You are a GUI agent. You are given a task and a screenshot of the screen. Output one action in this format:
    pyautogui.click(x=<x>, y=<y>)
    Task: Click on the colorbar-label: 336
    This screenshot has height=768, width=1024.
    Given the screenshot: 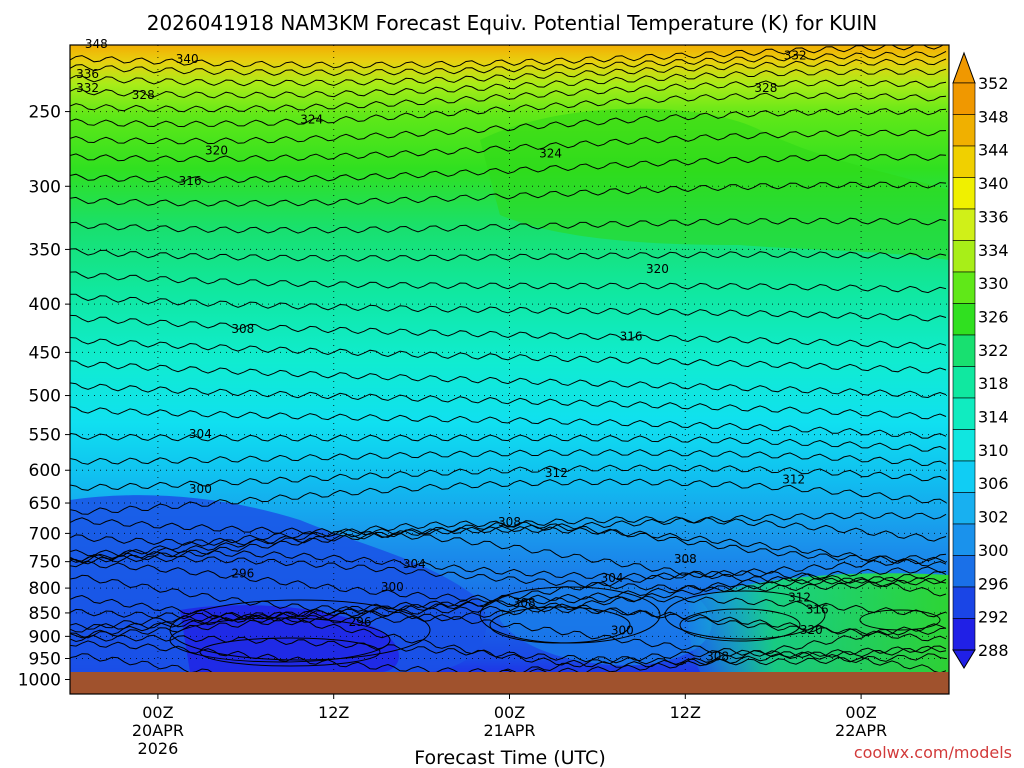 What is the action you would take?
    pyautogui.click(x=993, y=216)
    